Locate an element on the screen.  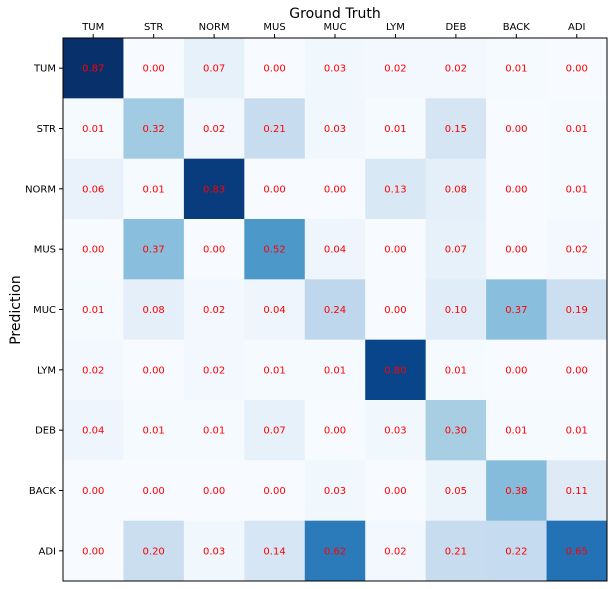
heatmap-cell-deb-mus is located at coordinates (275, 430).